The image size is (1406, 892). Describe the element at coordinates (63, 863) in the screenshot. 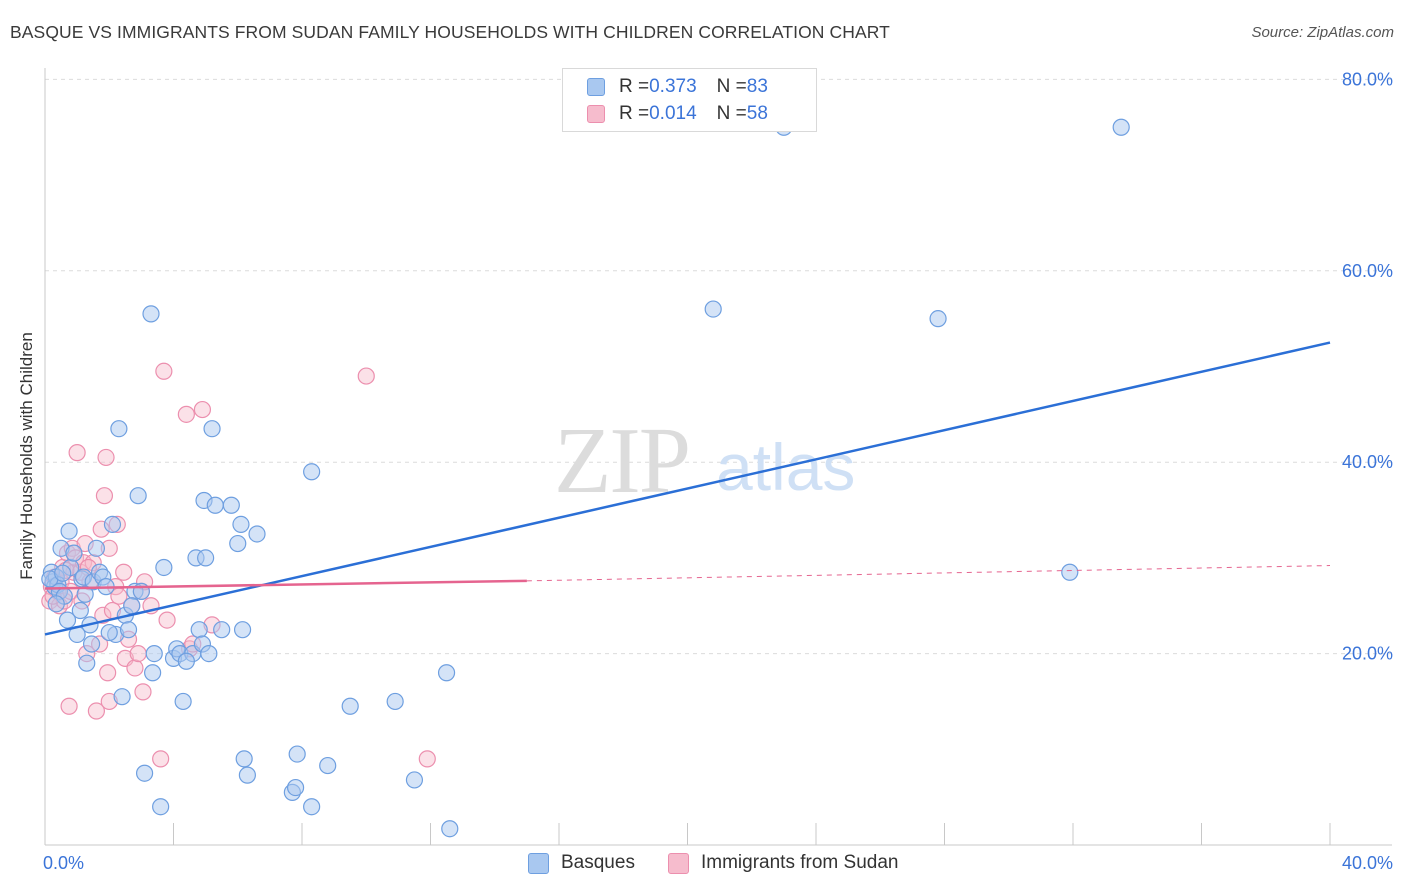

I see `x-tick-label: 0.0%` at that location.